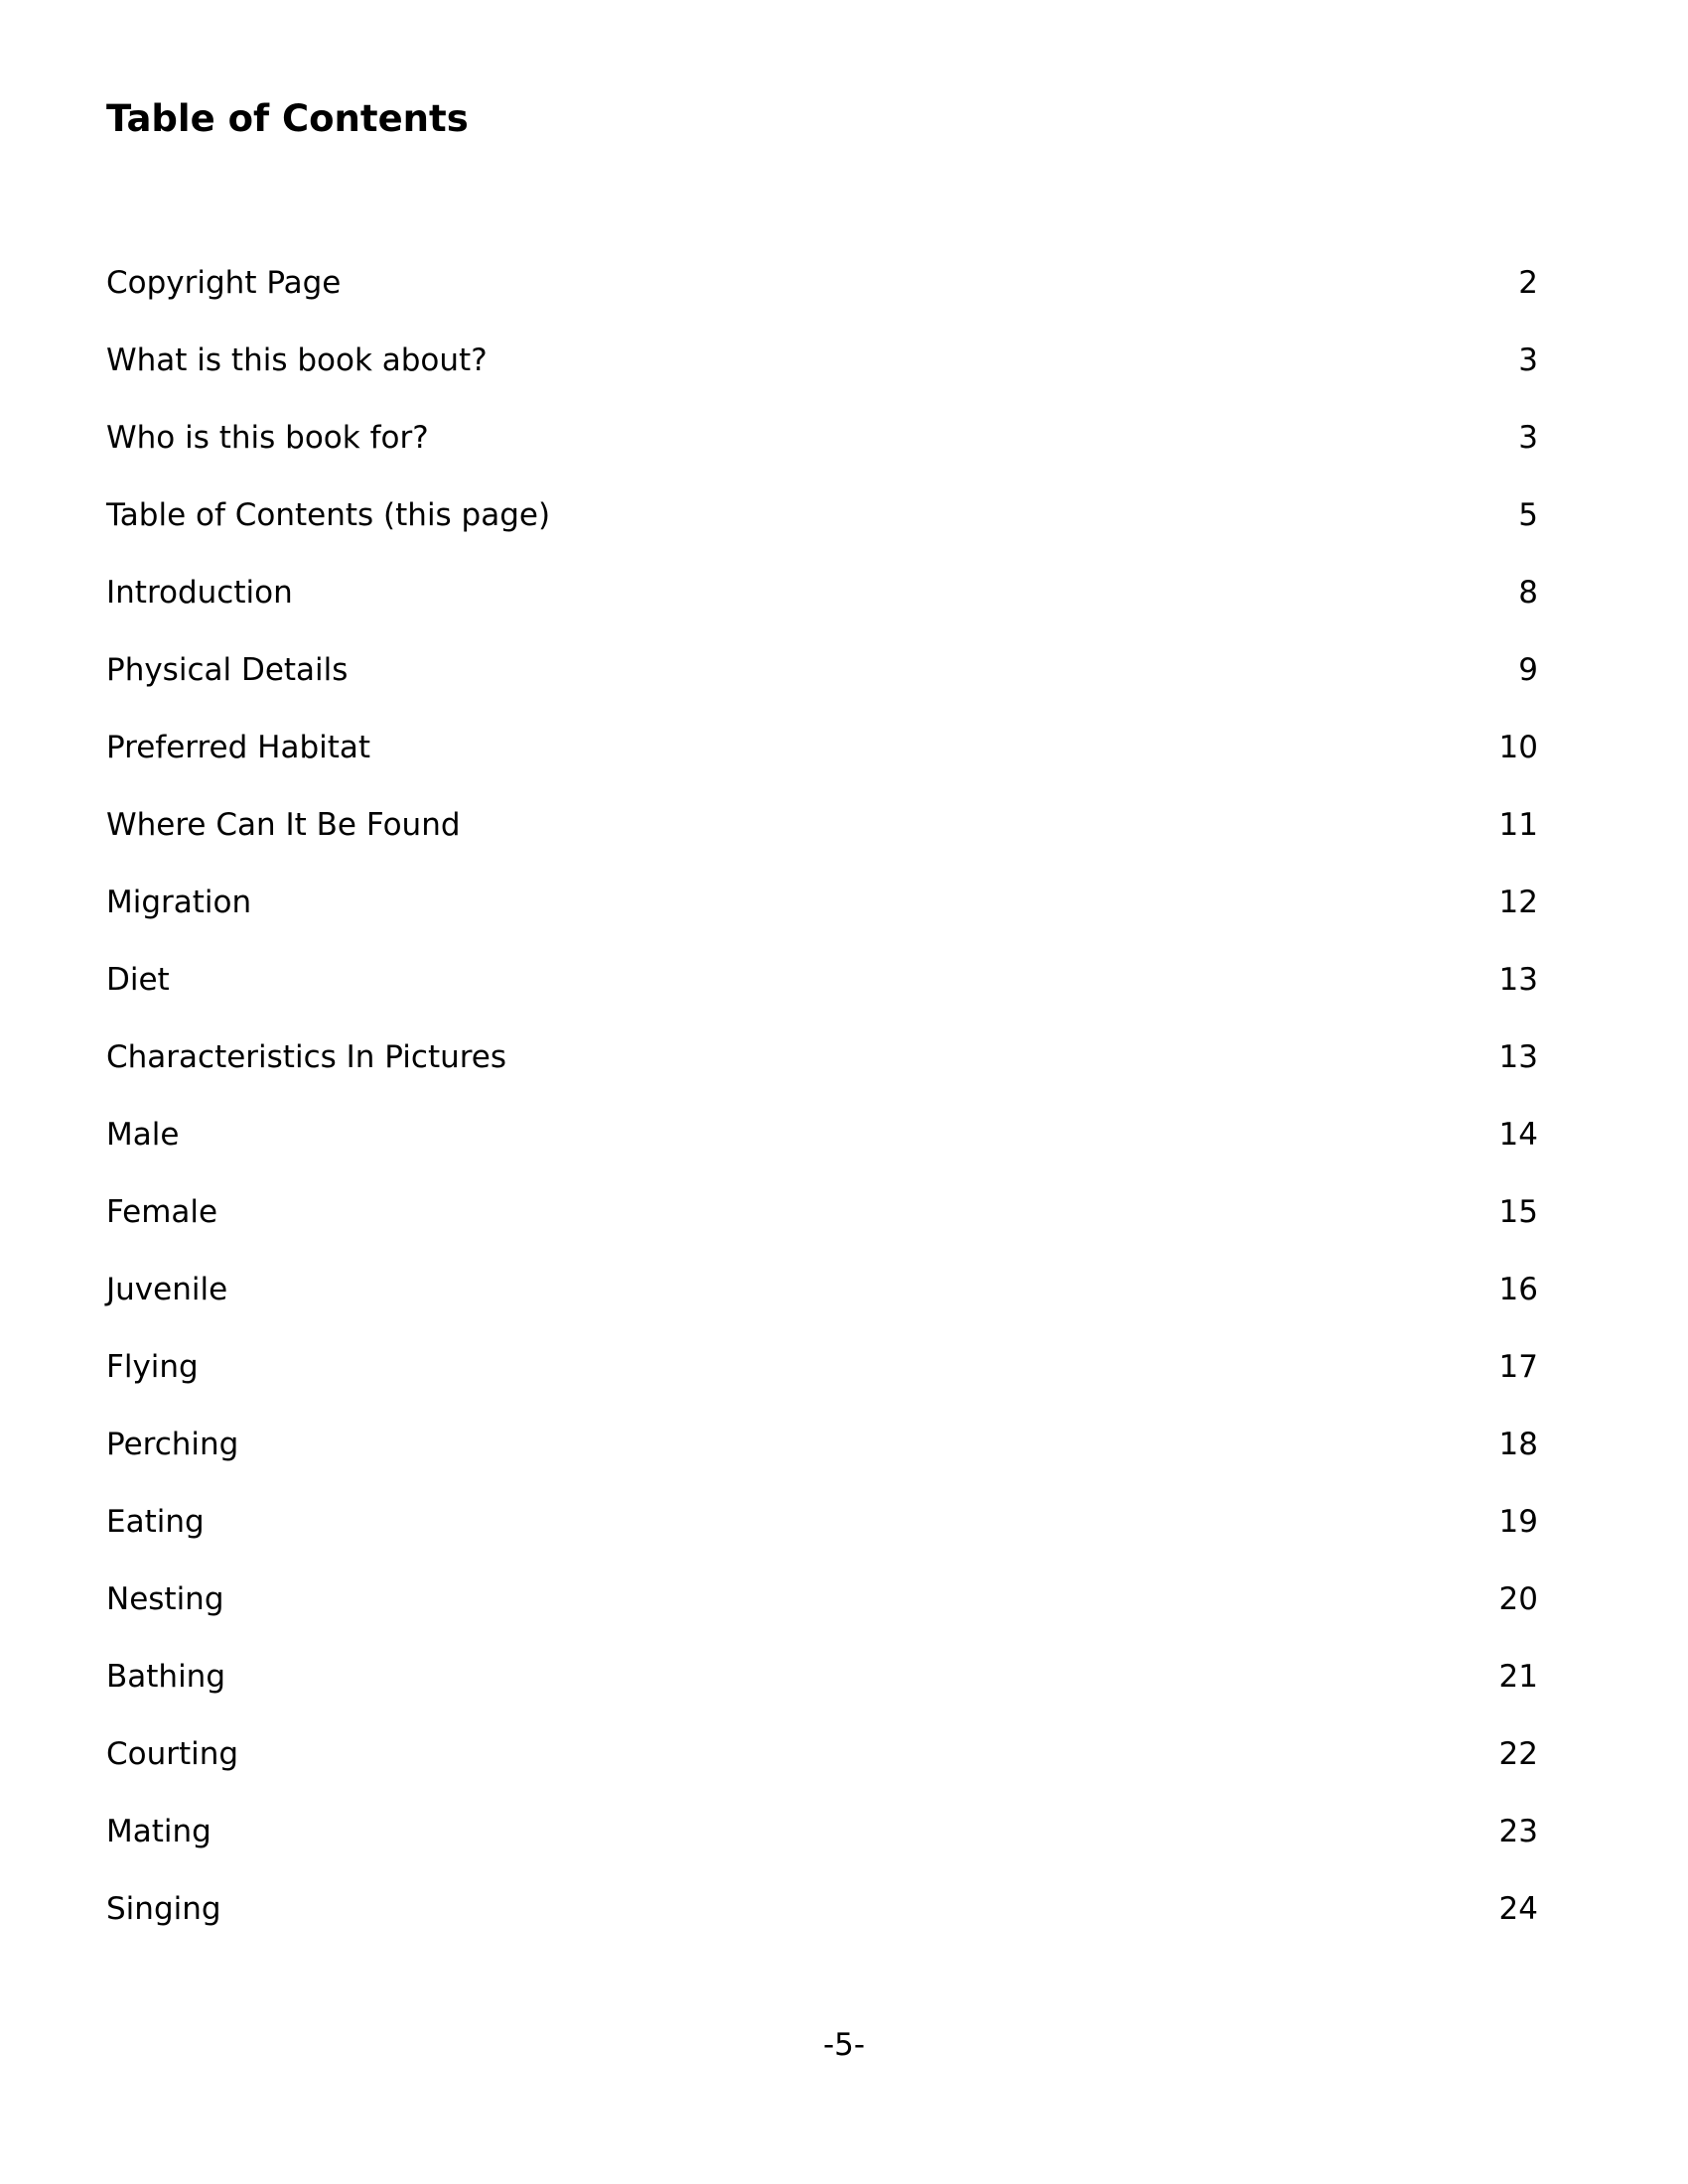  I want to click on toc-entry-label: Introduction, so click(199, 593).